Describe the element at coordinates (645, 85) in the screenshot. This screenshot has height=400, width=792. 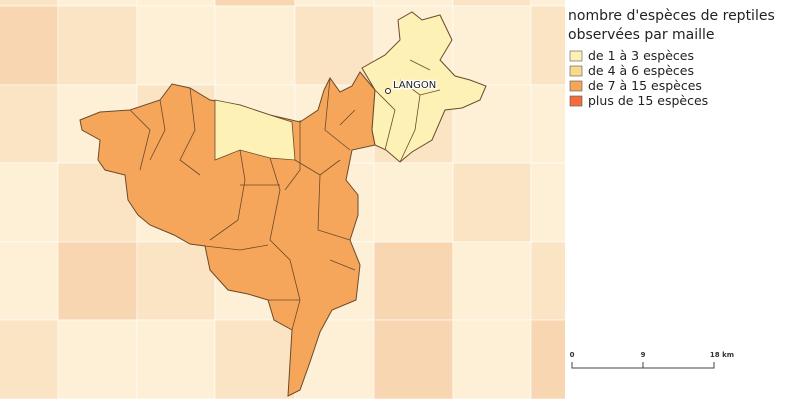
I see `legend-label: de 7 à 15 espèces` at that location.